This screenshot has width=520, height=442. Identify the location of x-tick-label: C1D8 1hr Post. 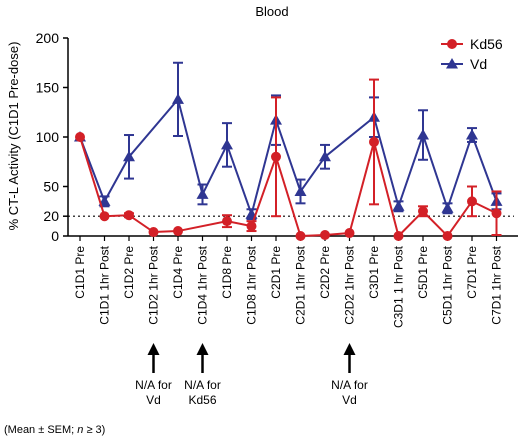
(252, 284).